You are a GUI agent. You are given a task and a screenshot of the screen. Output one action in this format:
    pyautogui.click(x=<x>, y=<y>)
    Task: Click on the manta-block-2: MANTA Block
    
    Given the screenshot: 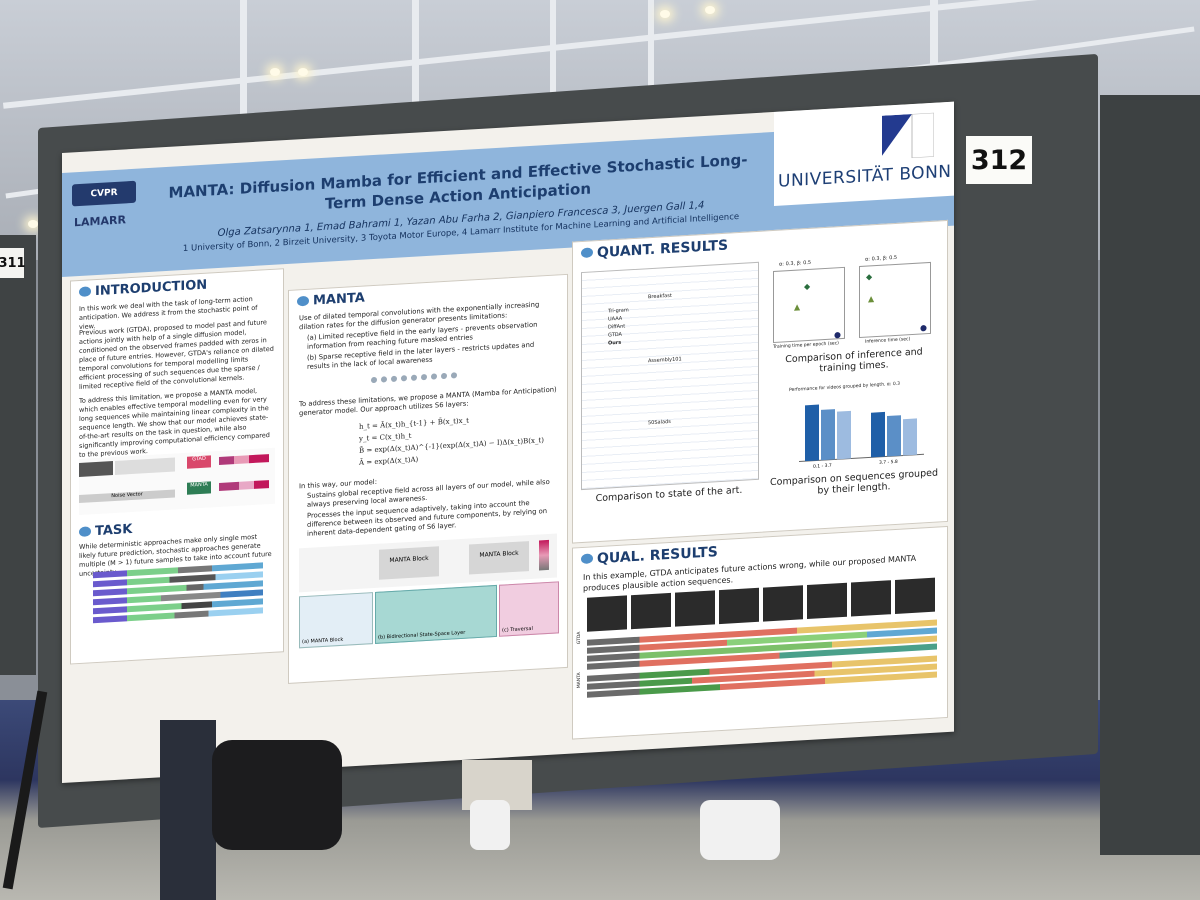 What is the action you would take?
    pyautogui.click(x=499, y=558)
    